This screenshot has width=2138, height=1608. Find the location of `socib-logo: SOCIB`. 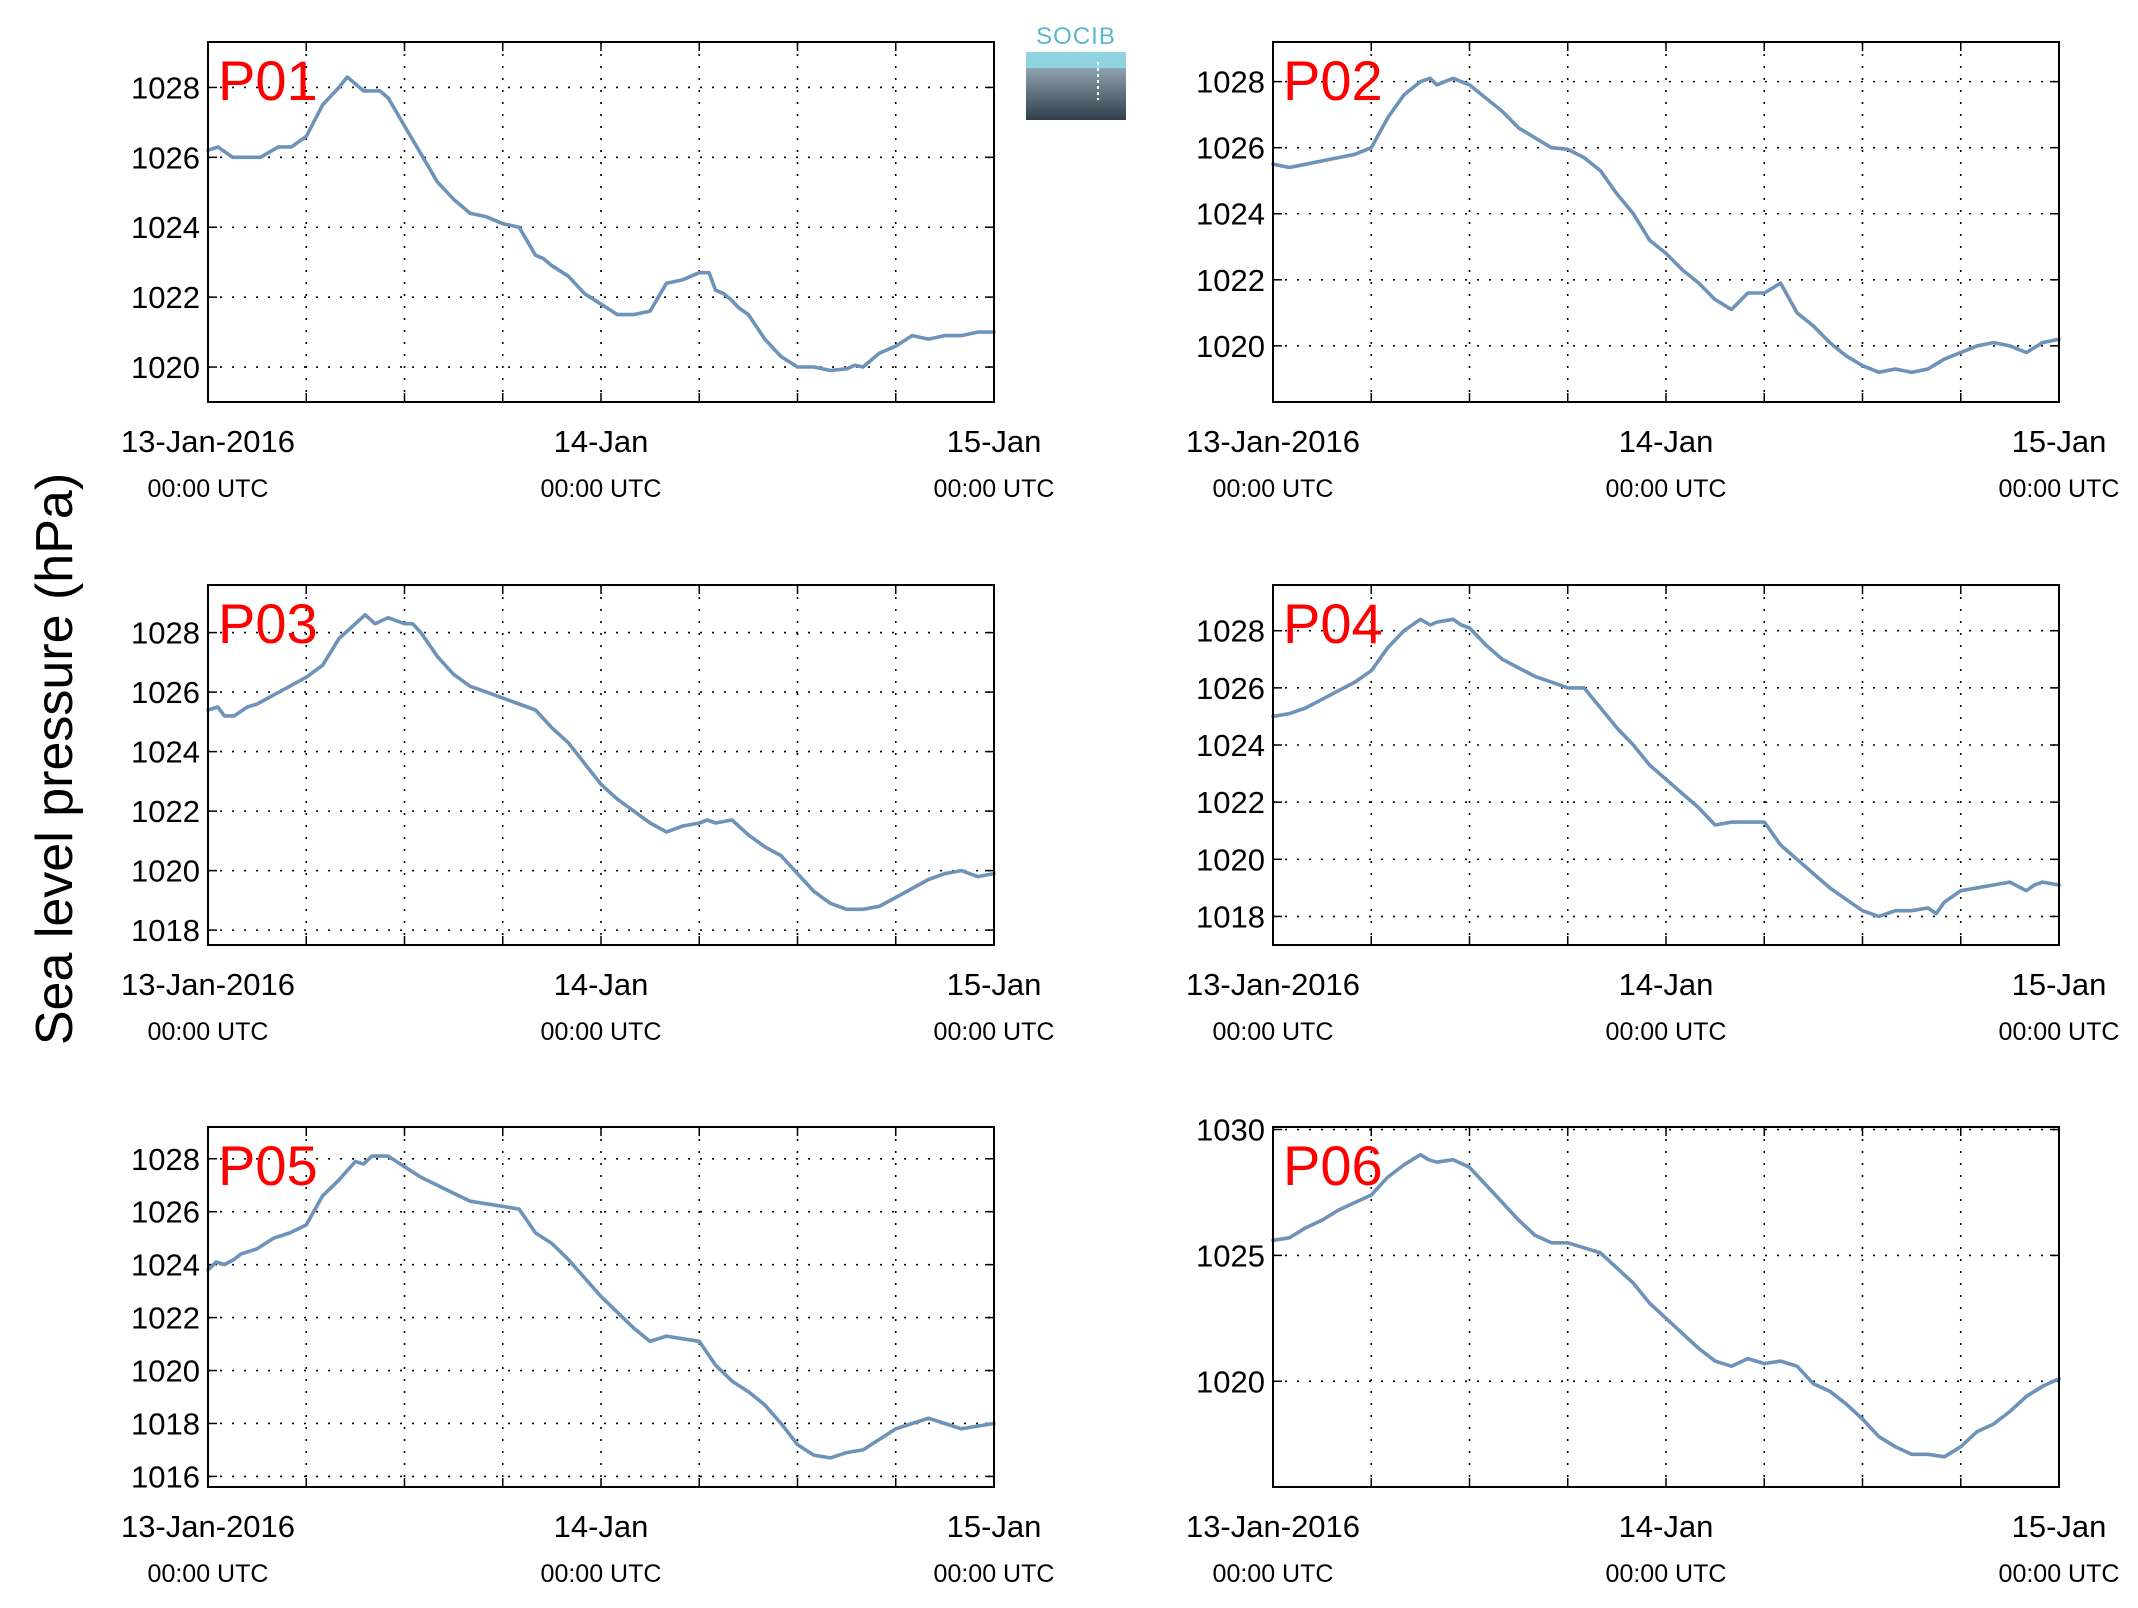

socib-logo: SOCIB is located at coordinates (1076, 71).